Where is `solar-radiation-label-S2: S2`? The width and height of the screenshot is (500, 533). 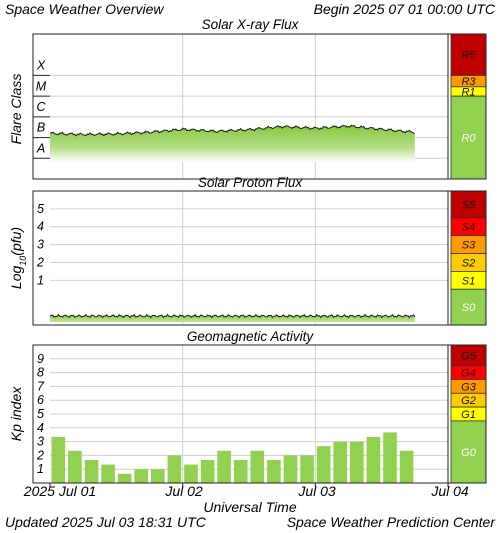 solar-radiation-label-S2: S2 is located at coordinates (468, 263).